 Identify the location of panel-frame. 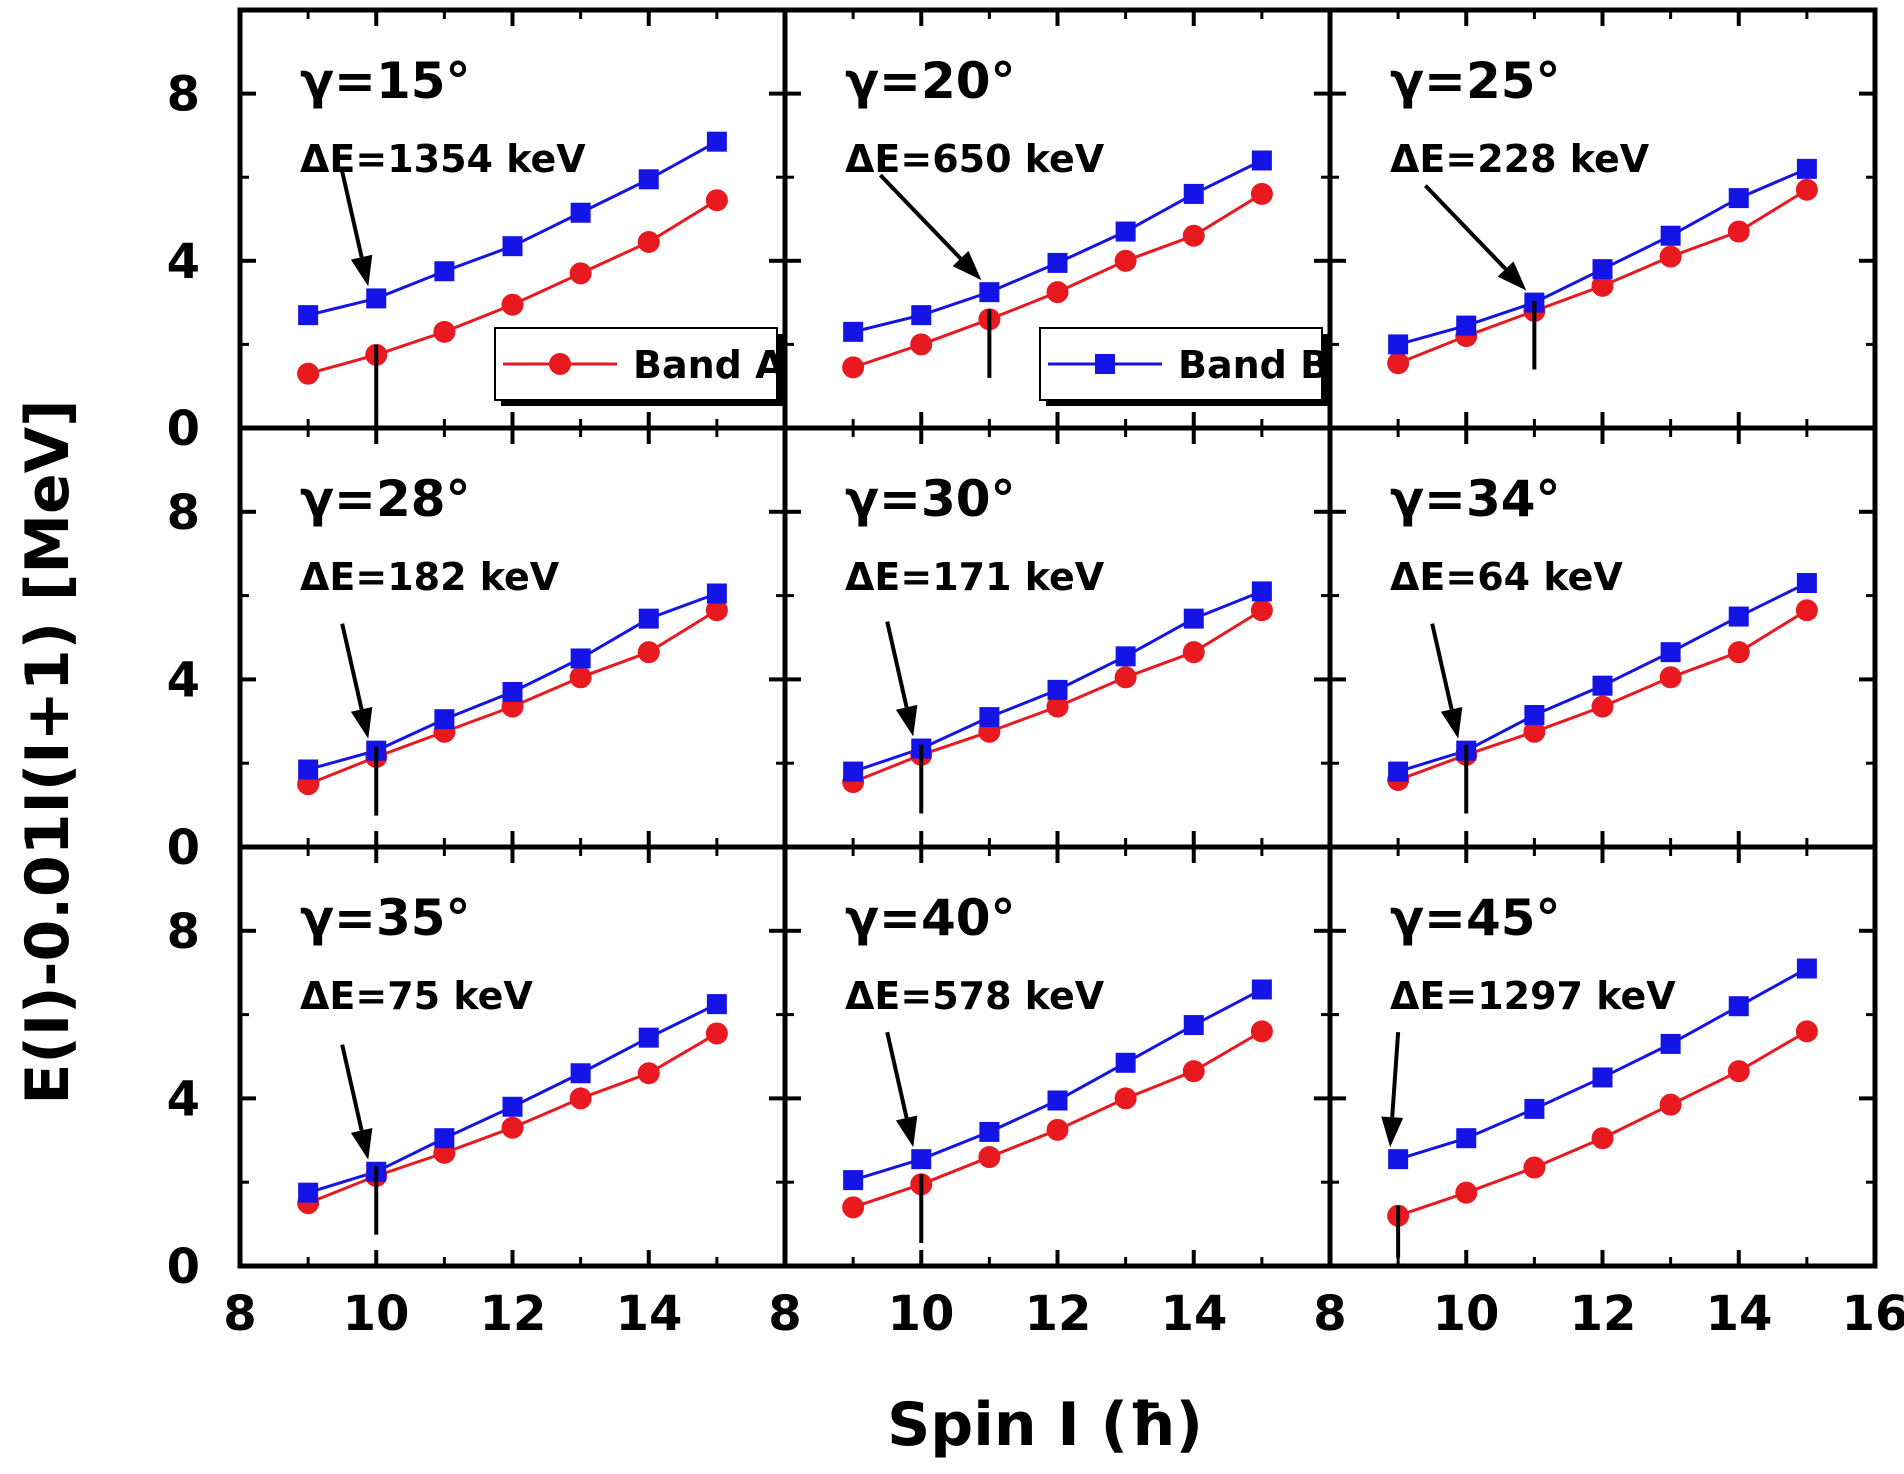
(1602, 1056).